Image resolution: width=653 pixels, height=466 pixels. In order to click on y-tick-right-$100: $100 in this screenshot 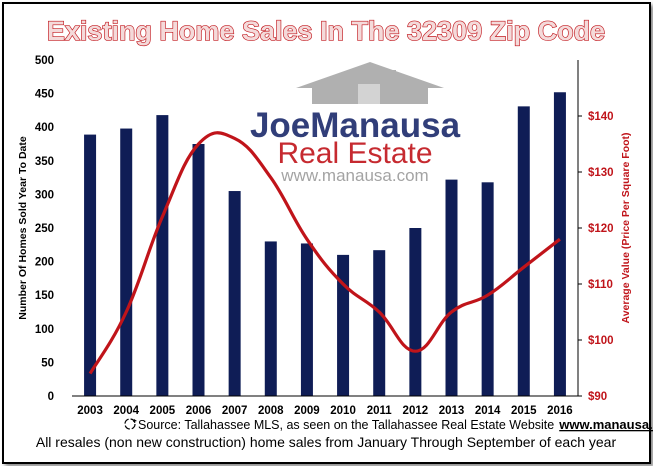, I will do `click(601, 341)`.